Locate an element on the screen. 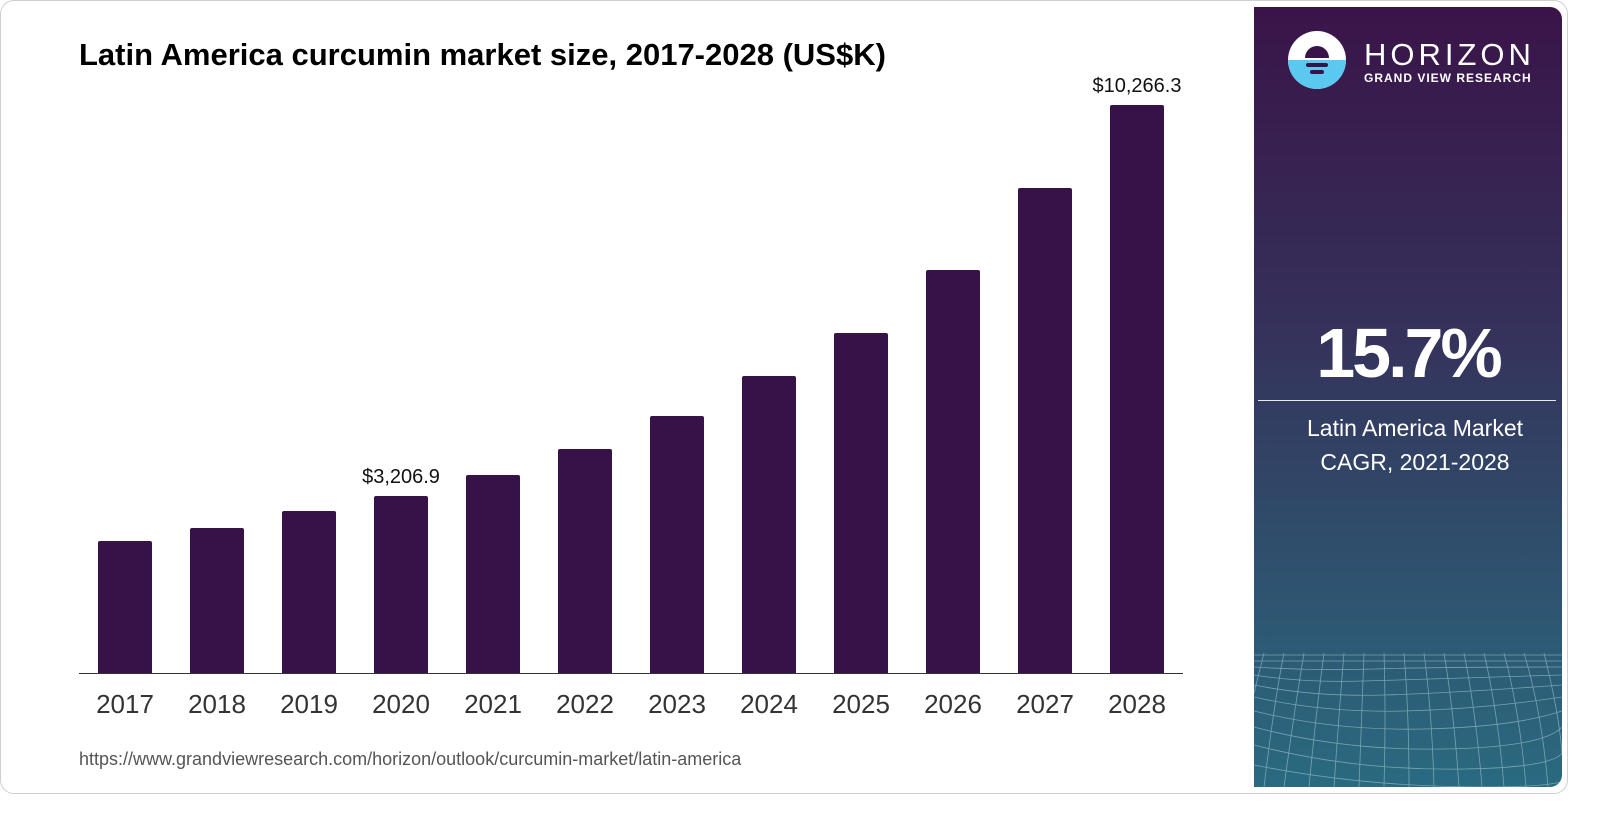 The image size is (1620, 820). x-tick-2020: 2020 is located at coordinates (401, 704).